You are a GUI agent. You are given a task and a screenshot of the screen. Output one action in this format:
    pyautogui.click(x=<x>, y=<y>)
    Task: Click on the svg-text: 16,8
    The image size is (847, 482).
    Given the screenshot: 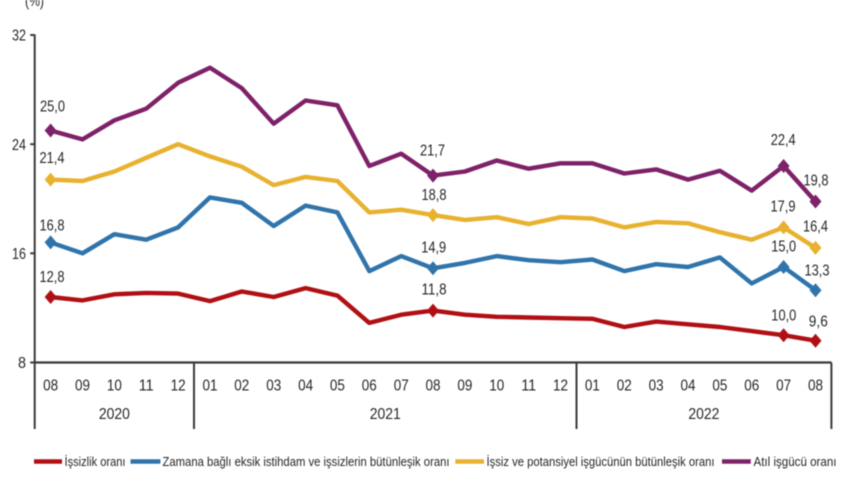 What is the action you would take?
    pyautogui.click(x=52, y=225)
    